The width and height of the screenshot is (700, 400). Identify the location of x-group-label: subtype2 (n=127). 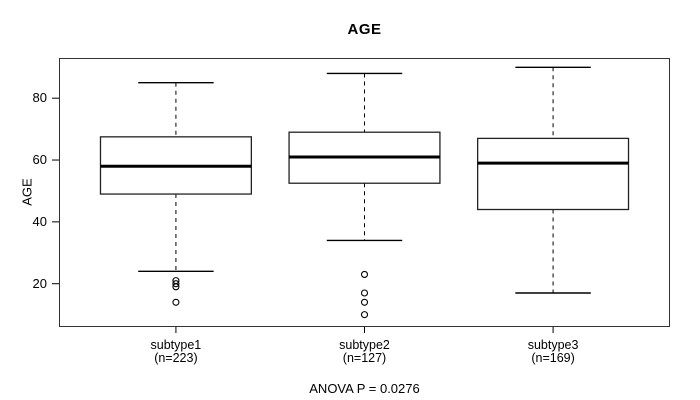
(365, 352).